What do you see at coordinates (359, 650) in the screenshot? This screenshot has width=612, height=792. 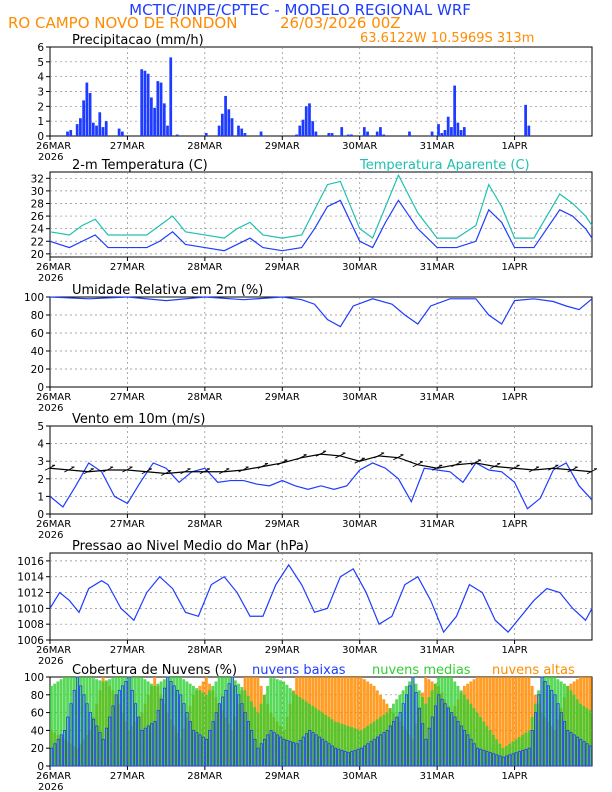 I see `x-tick-label: 30MAR` at bounding box center [359, 650].